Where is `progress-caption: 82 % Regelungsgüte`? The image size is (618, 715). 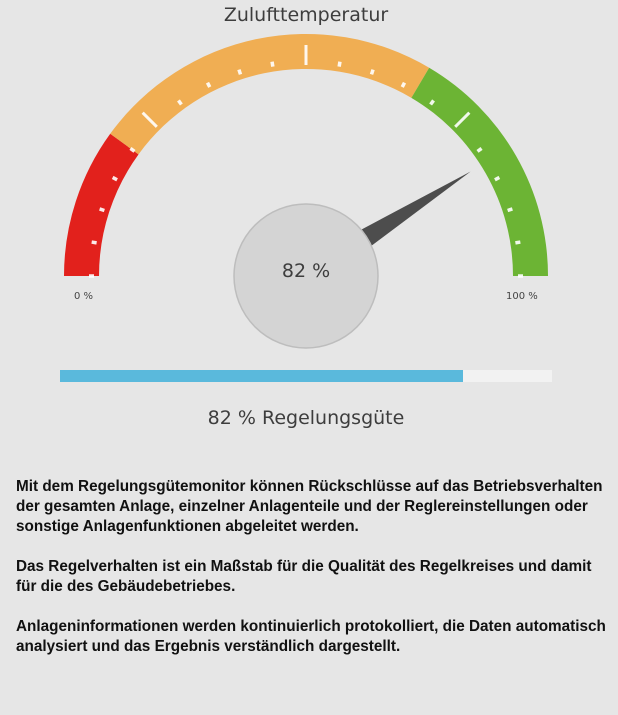
progress-caption: 82 % Regelungsgüte is located at coordinates (306, 418).